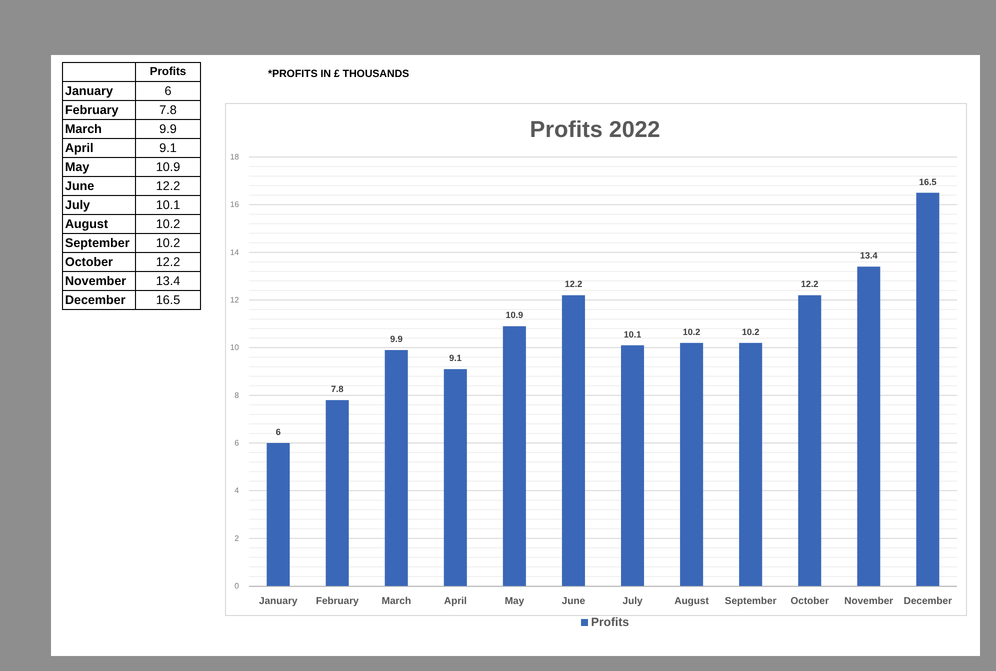  What do you see at coordinates (514, 602) in the screenshot?
I see `x-tick-label: May` at bounding box center [514, 602].